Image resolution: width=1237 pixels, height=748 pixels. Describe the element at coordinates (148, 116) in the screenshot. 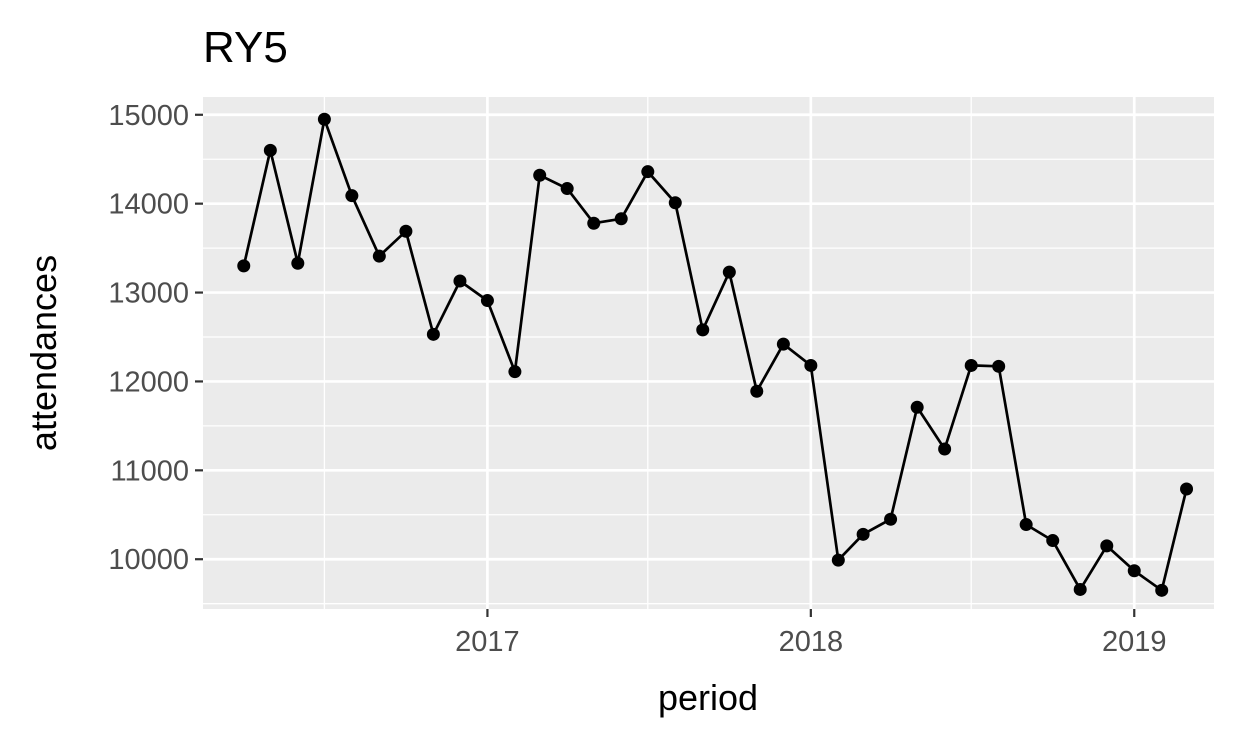

I see `y-tick-label: 15000` at that location.